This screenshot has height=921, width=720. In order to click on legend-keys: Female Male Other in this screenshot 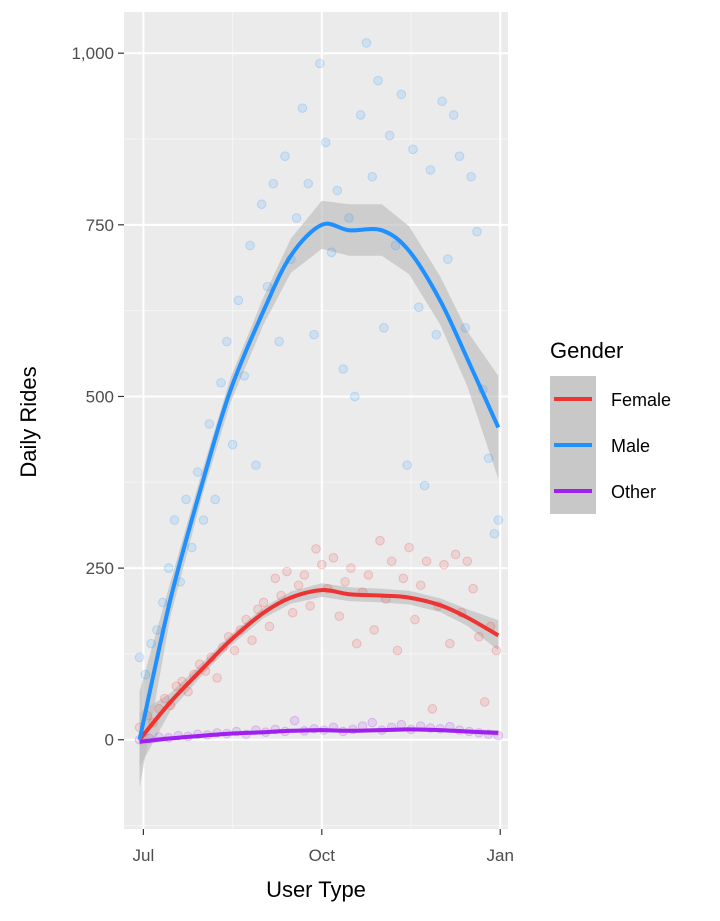, I will do `click(610, 445)`.